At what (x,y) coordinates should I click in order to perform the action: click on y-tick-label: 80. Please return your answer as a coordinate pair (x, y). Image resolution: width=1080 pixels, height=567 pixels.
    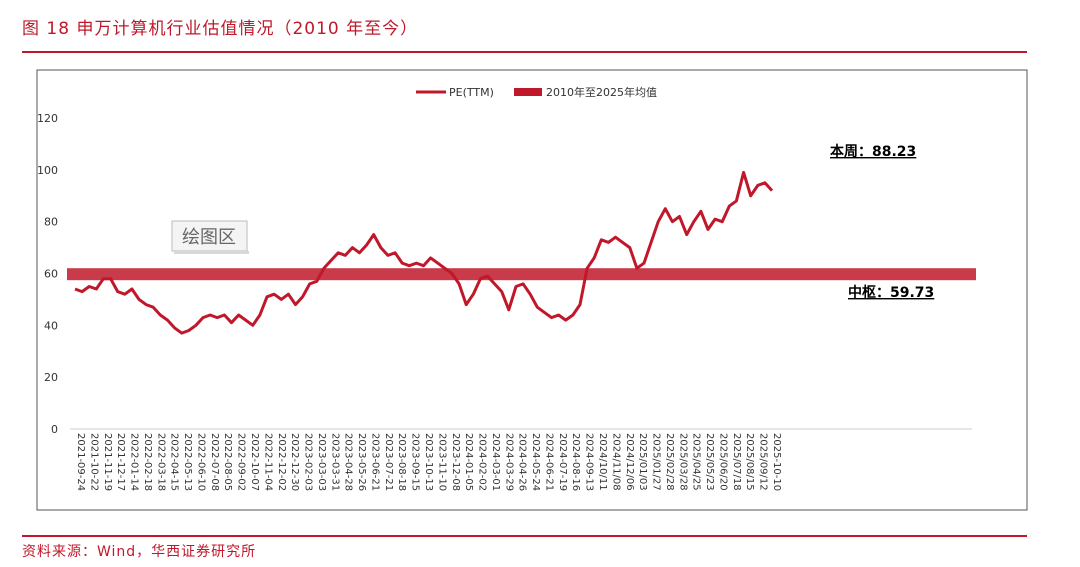
    Looking at the image, I should click on (51, 222).